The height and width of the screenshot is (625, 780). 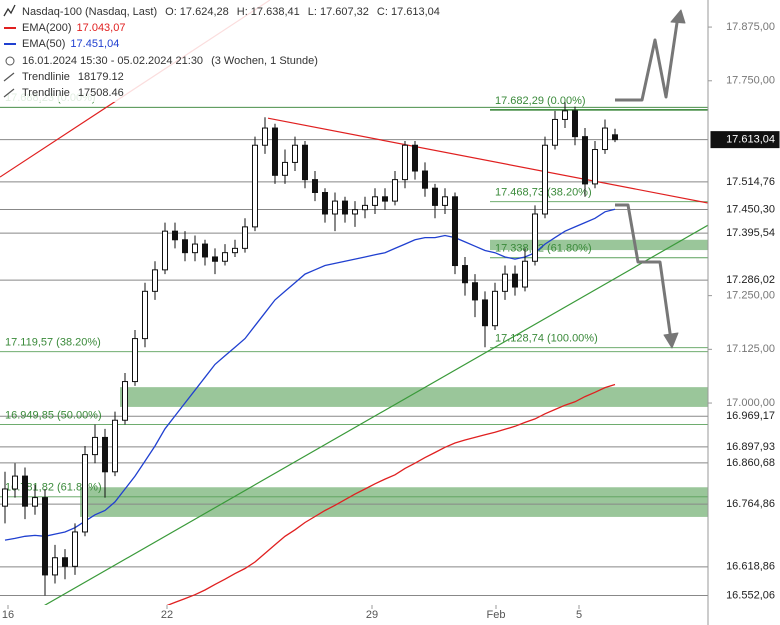 What do you see at coordinates (73, 28) in the screenshot?
I see `legend-entry: EMA(200) 17.043,07` at bounding box center [73, 28].